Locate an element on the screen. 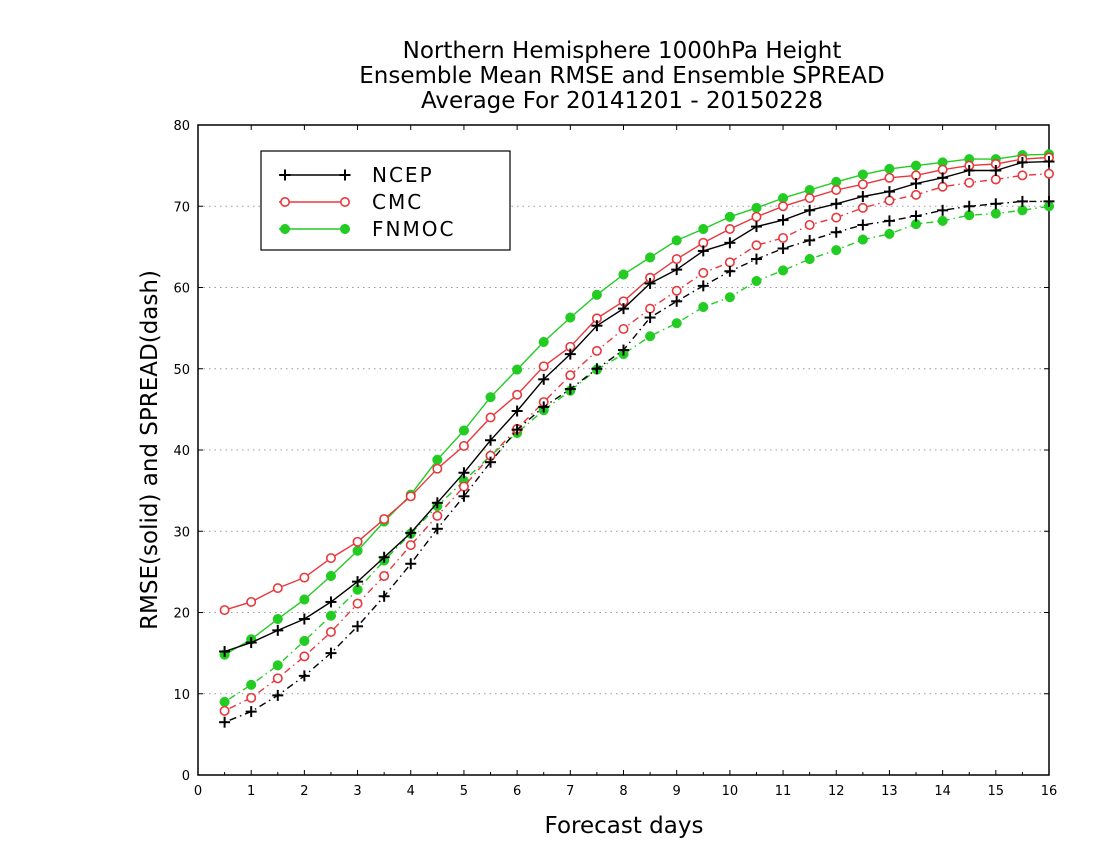 The height and width of the screenshot is (850, 1100). x-tick-label: 1 is located at coordinates (251, 791).